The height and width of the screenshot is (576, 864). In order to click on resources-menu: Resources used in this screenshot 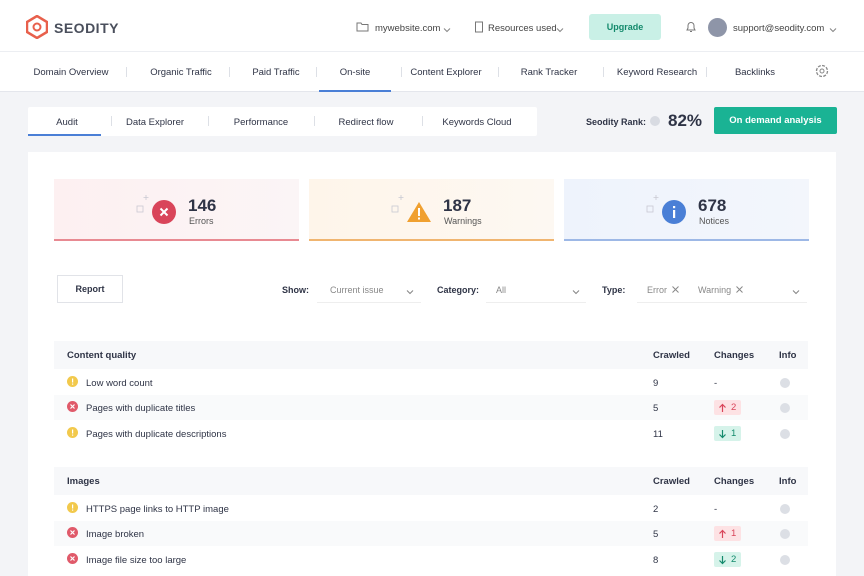, I will do `click(522, 28)`.